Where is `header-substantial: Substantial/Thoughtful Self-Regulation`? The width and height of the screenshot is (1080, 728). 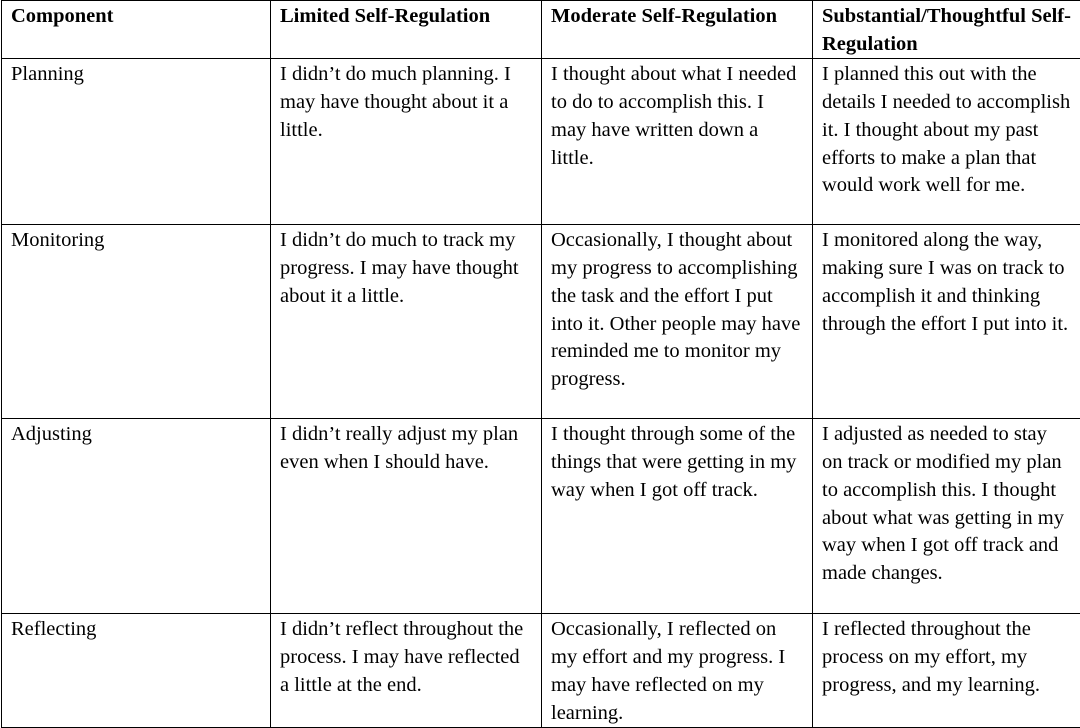 header-substantial: Substantial/Thoughtful Self-Regulation is located at coordinates (946, 30).